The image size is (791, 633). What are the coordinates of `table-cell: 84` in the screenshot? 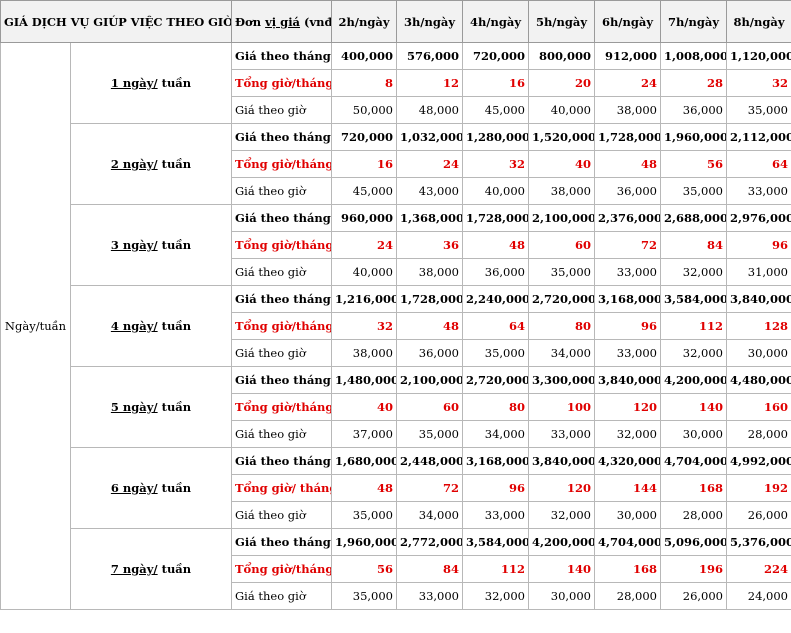 It's located at (429, 569).